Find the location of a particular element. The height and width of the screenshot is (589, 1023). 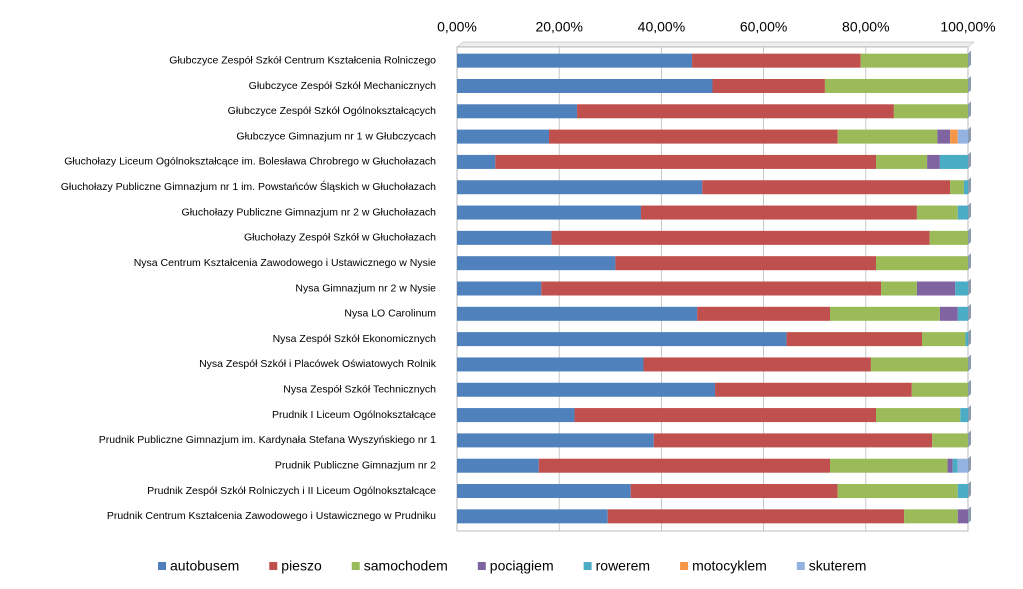

legend-label: pieszo is located at coordinates (301, 566).